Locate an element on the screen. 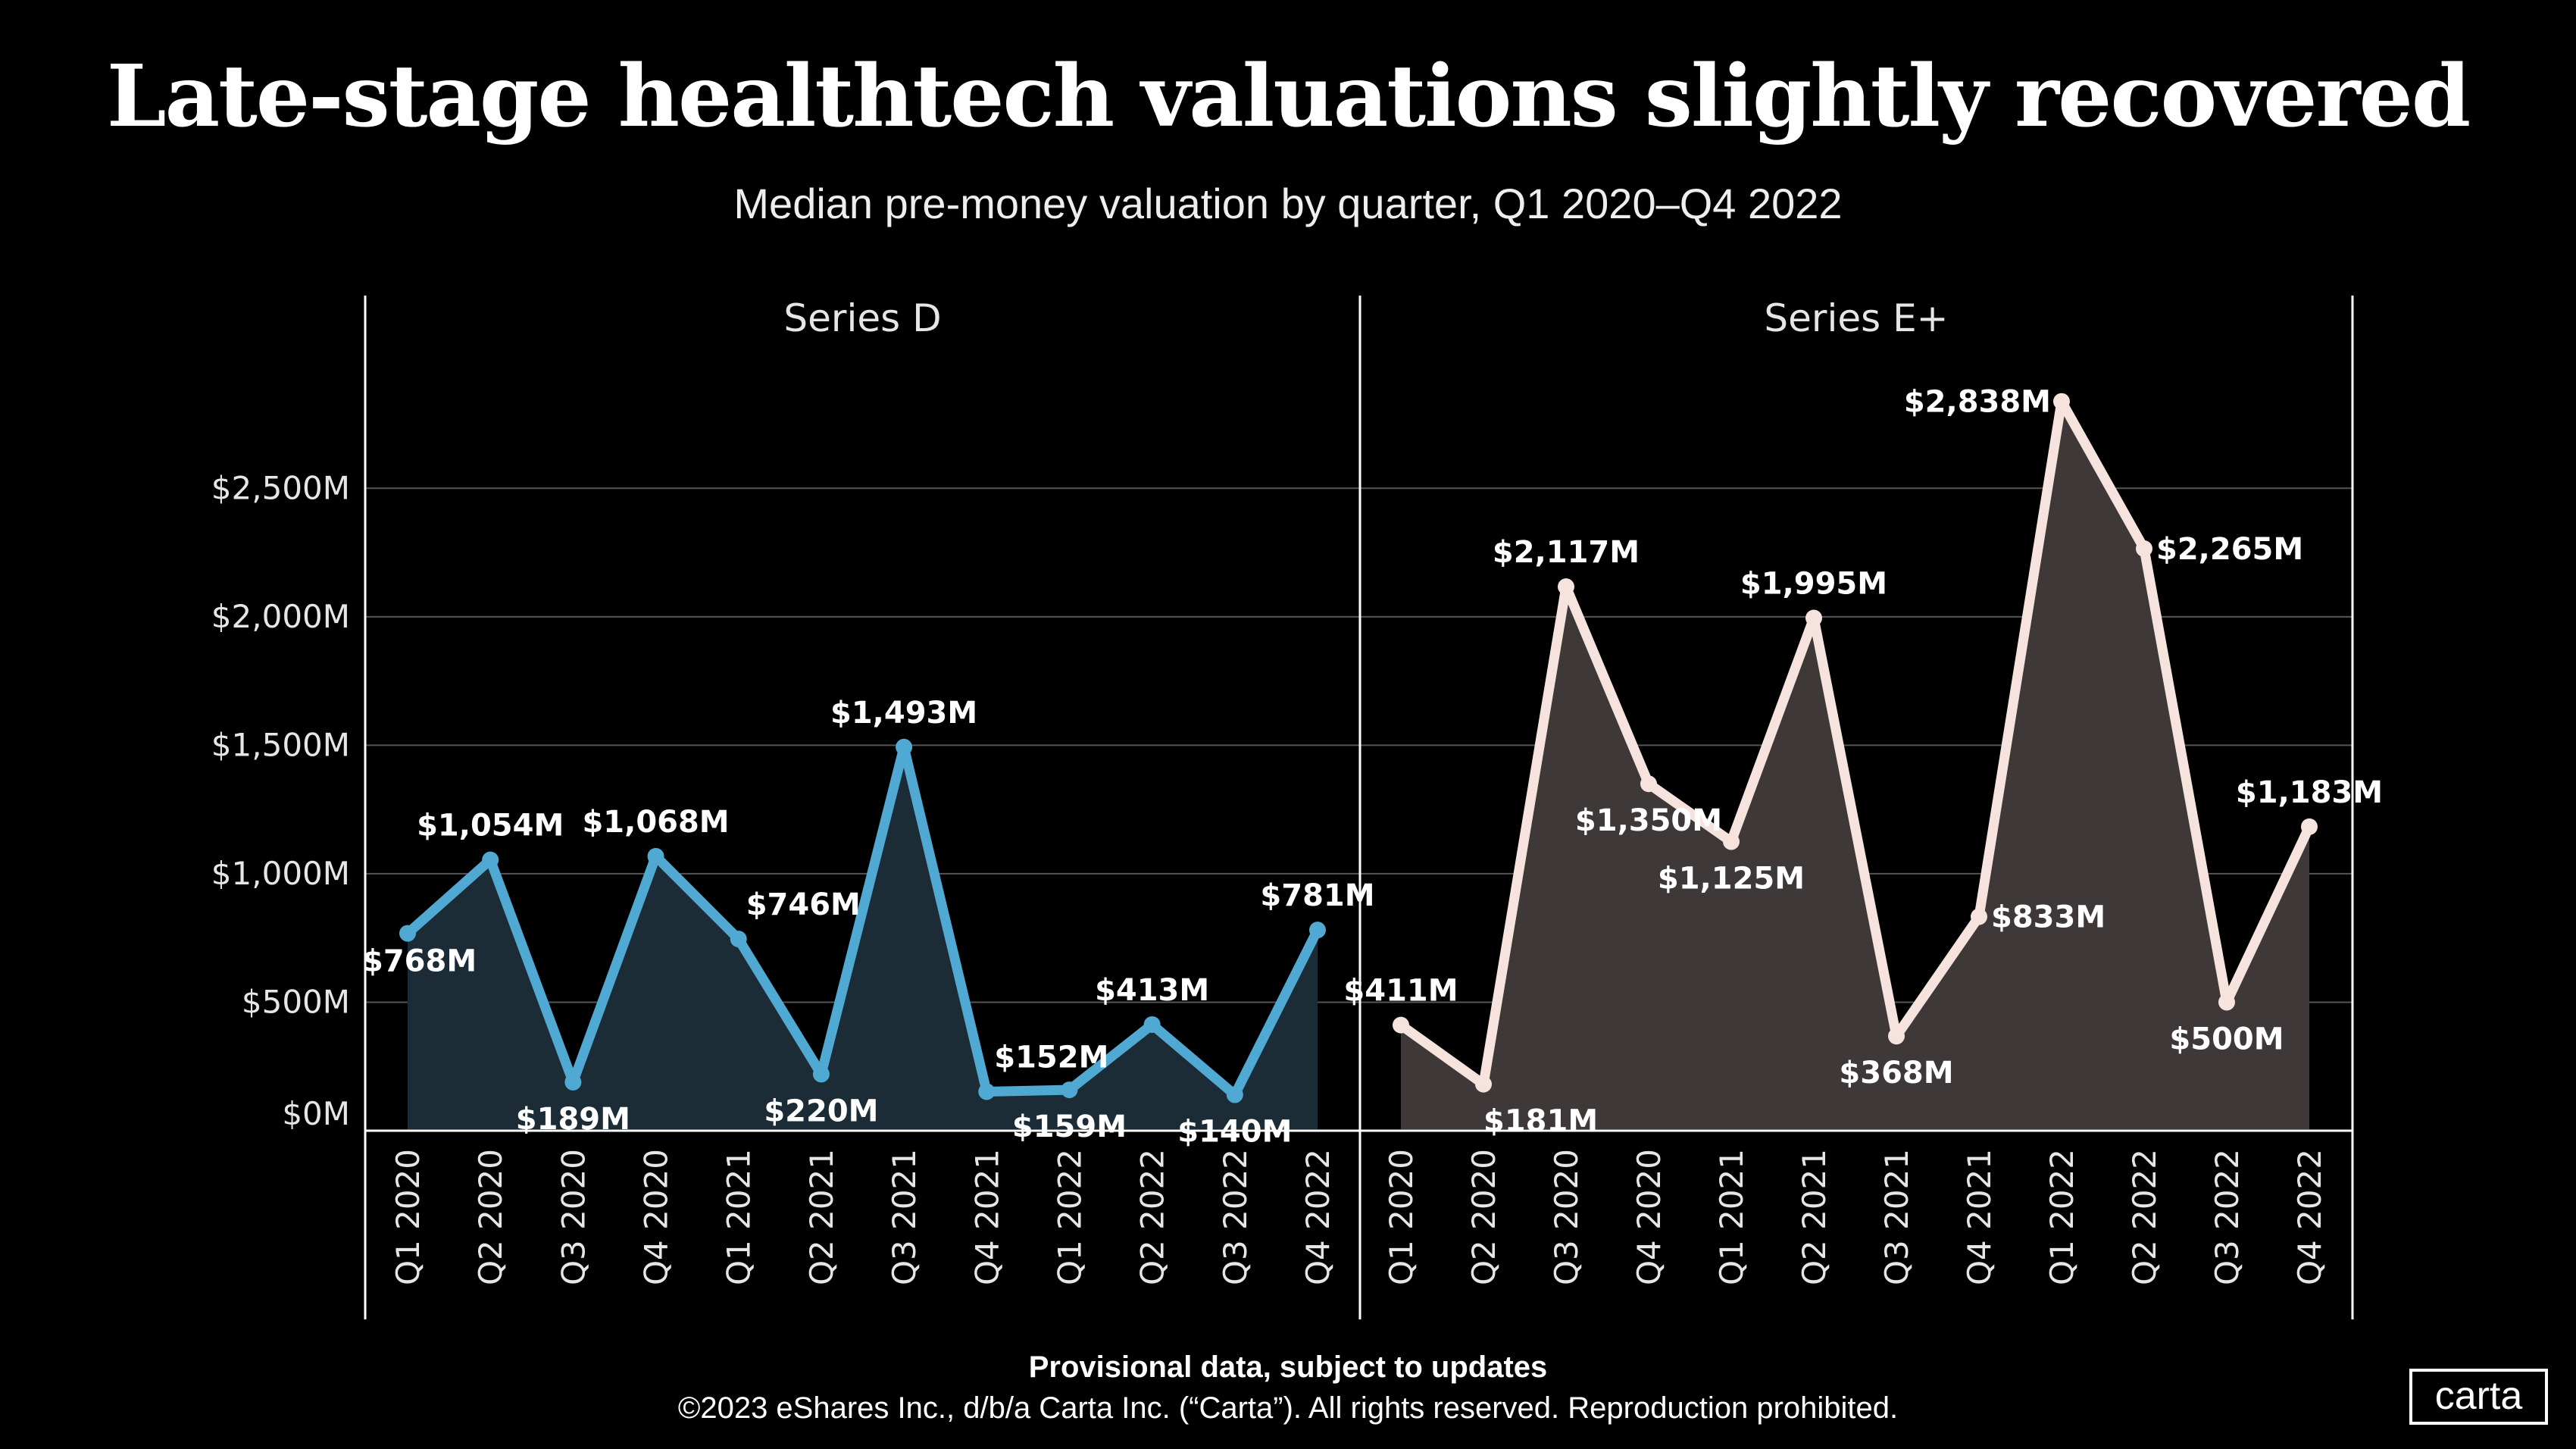 The height and width of the screenshot is (1449, 2576). data-label: $1,350M is located at coordinates (1649, 820).